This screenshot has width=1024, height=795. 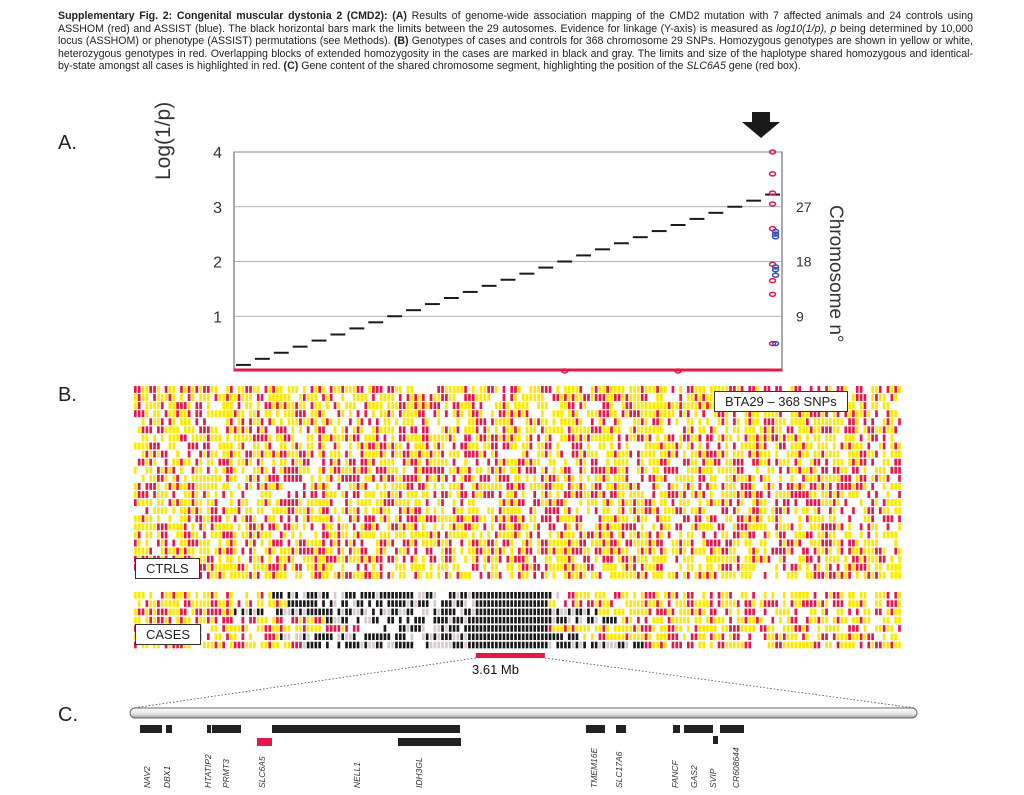 I want to click on panel-c-letter: C., so click(x=68, y=715).